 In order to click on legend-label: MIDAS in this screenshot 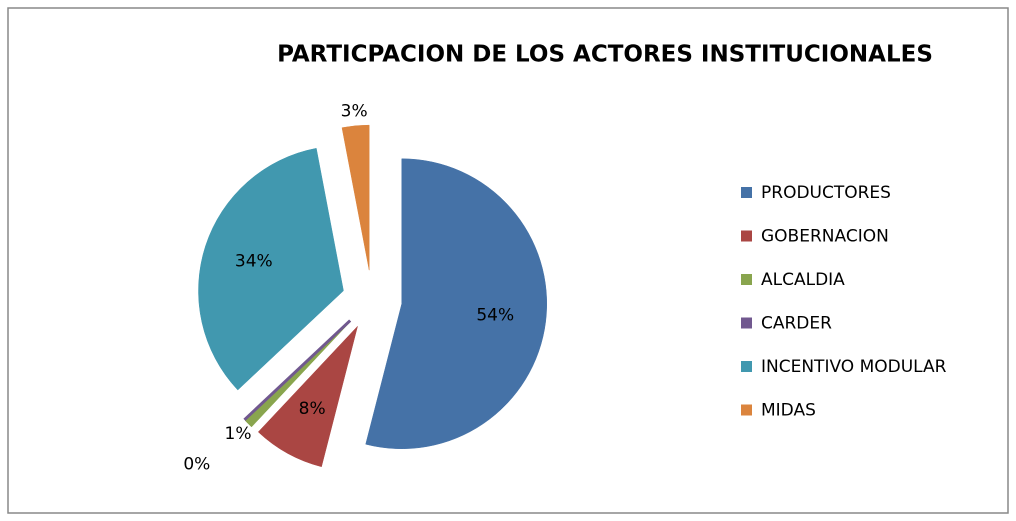, I will do `click(788, 411)`.